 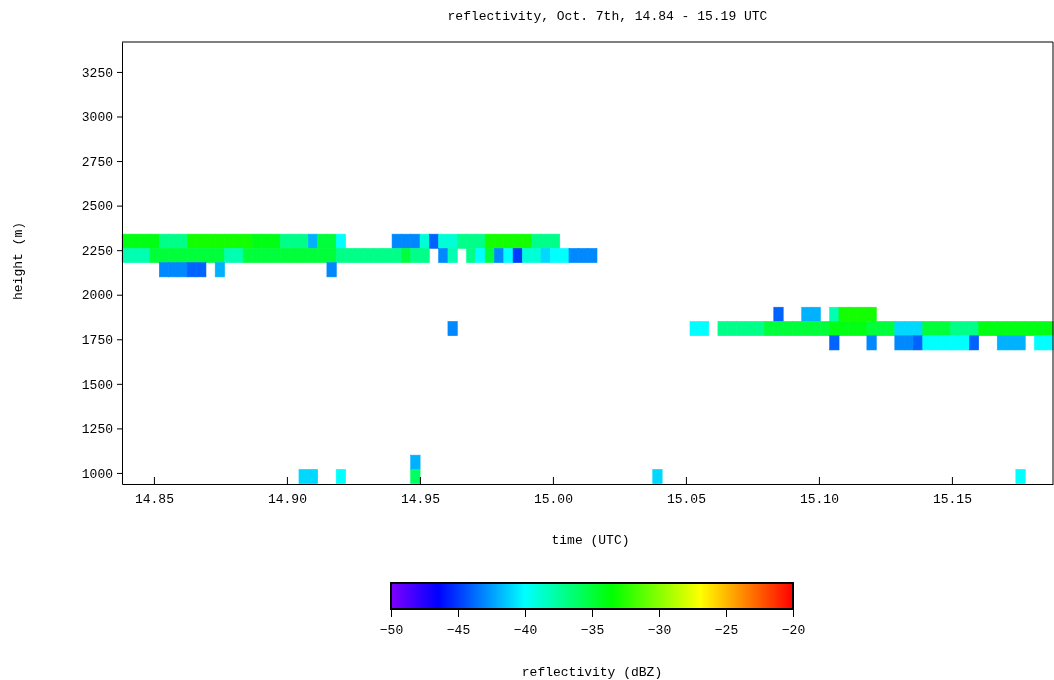 What do you see at coordinates (97, 385) in the screenshot?
I see `y-tick-label: 1500` at bounding box center [97, 385].